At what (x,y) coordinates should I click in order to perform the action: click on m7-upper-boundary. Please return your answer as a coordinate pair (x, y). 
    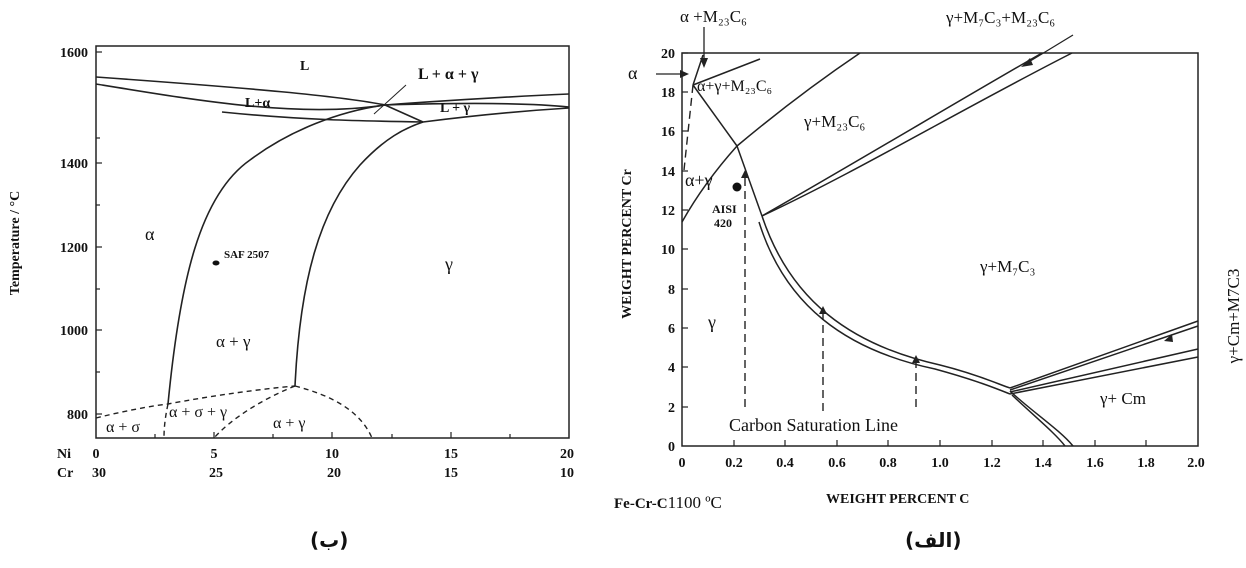
    Looking at the image, I should click on (902, 134).